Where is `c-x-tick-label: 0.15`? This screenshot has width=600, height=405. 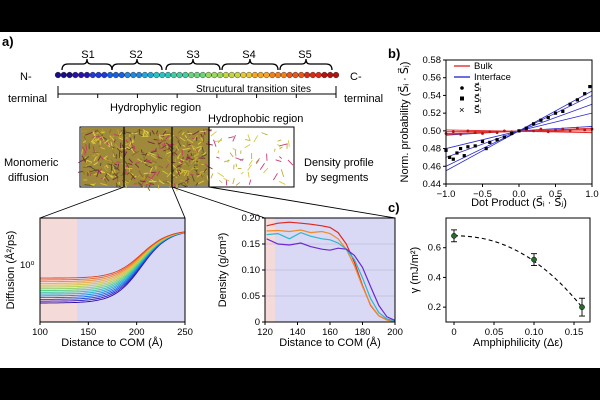
c-x-tick-label: 0.15 is located at coordinates (574, 332).